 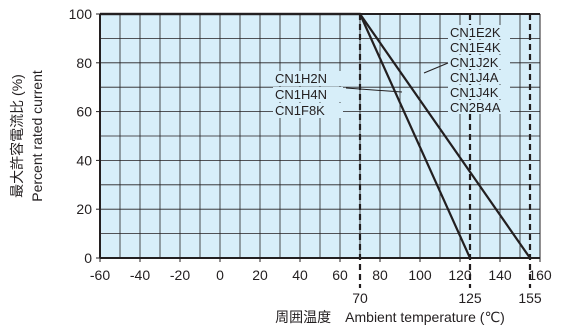 What do you see at coordinates (474, 77) in the screenshot?
I see `annotation-label: CN1J4A` at bounding box center [474, 77].